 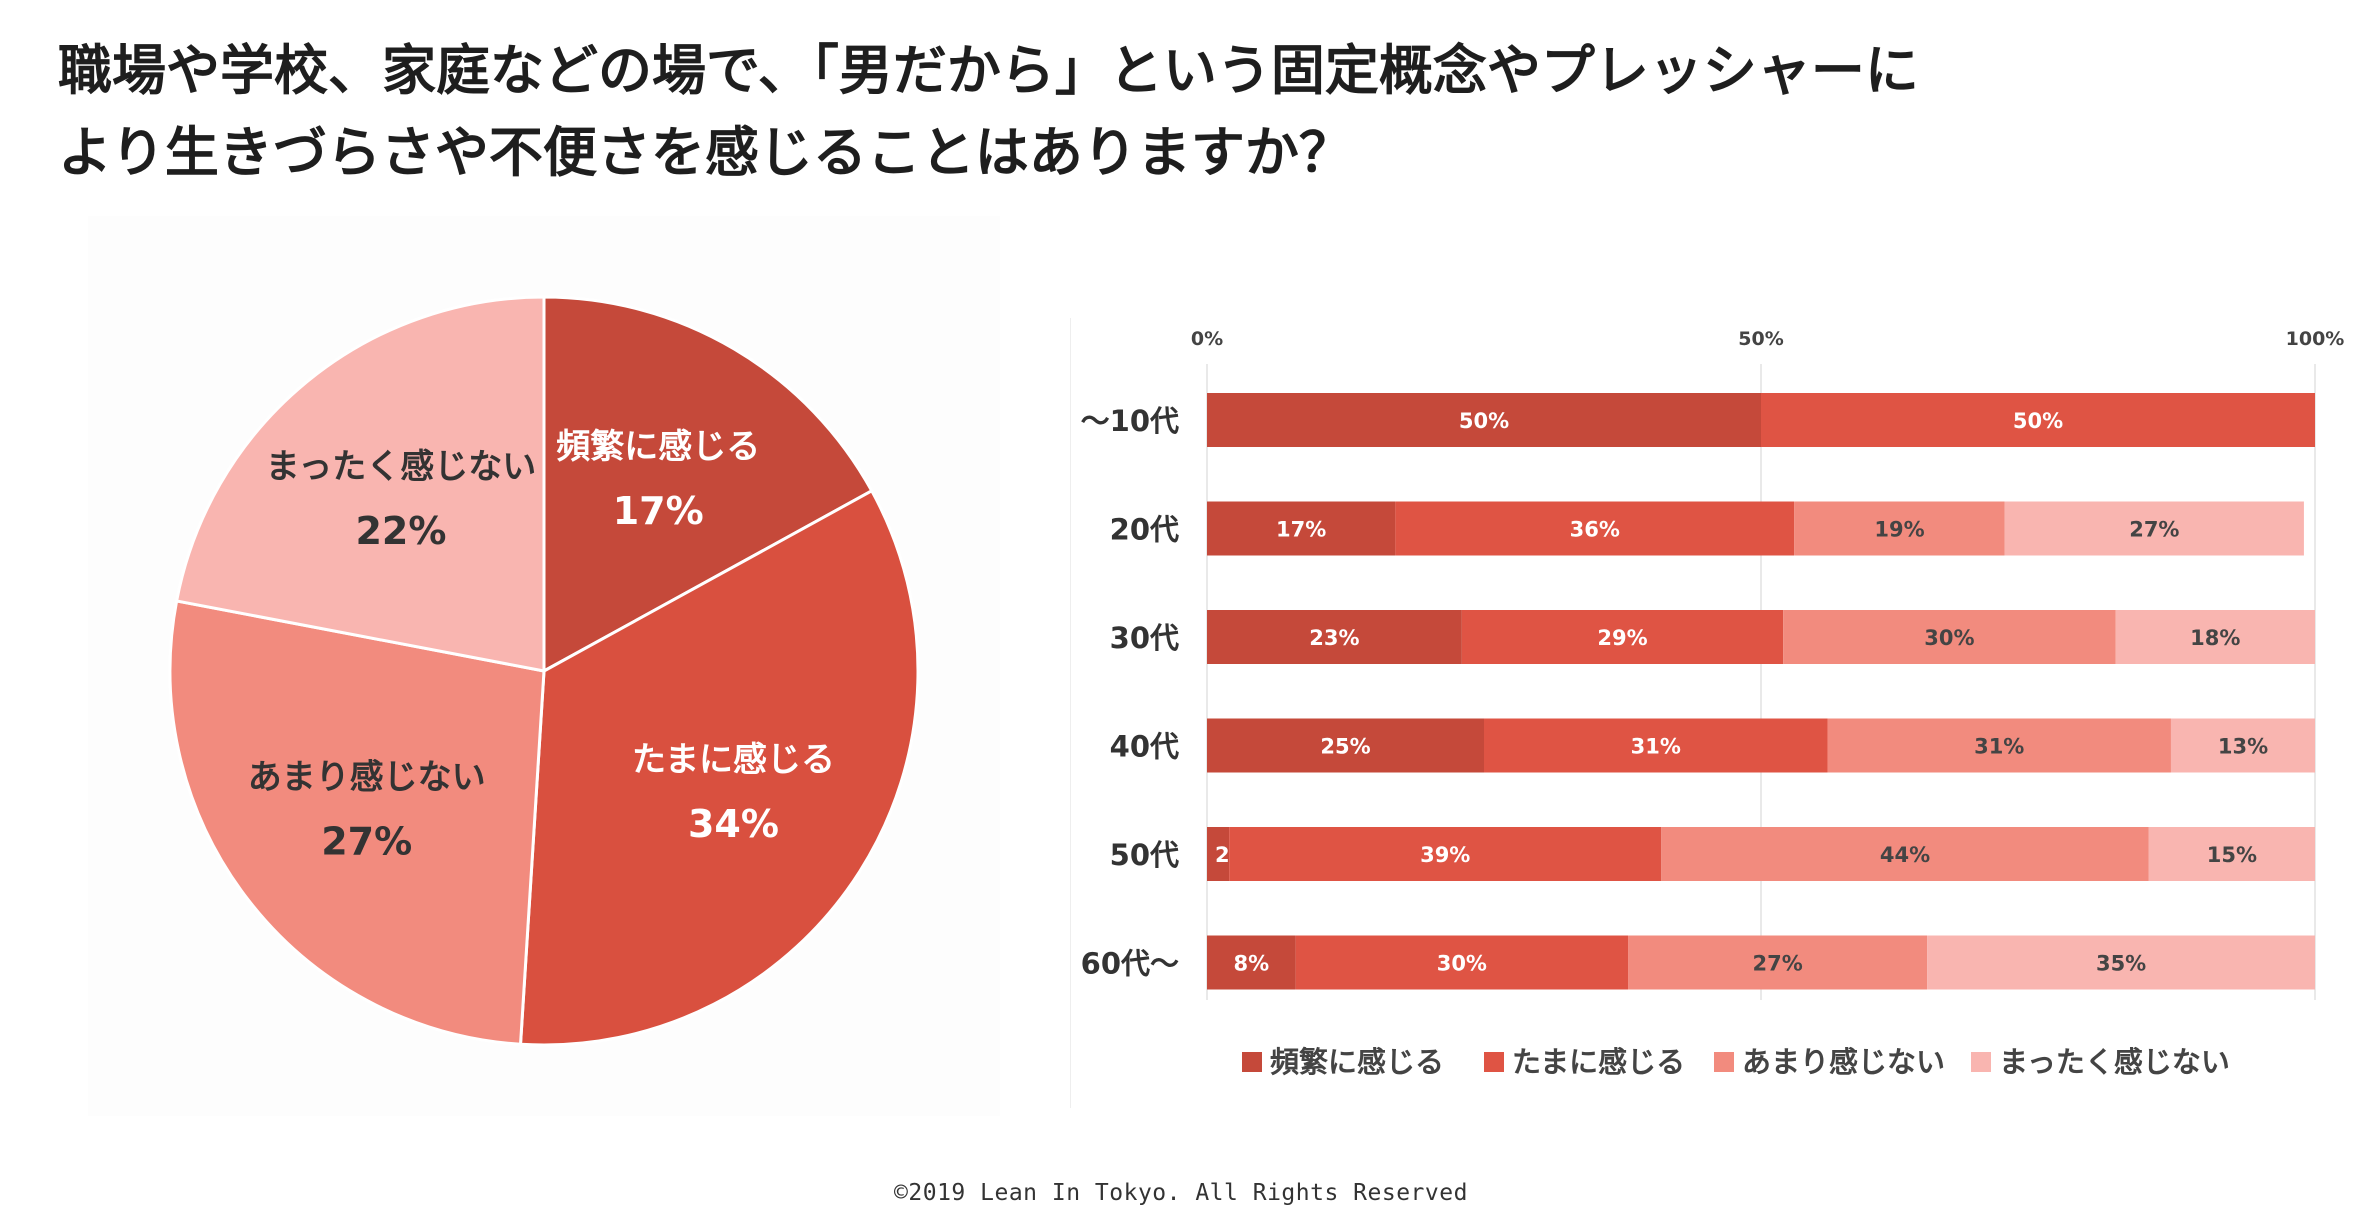 What do you see at coordinates (1181, 1193) in the screenshot?
I see `copyright-footer: ©2019 Lean In Tokyo. All Rights Reserved` at bounding box center [1181, 1193].